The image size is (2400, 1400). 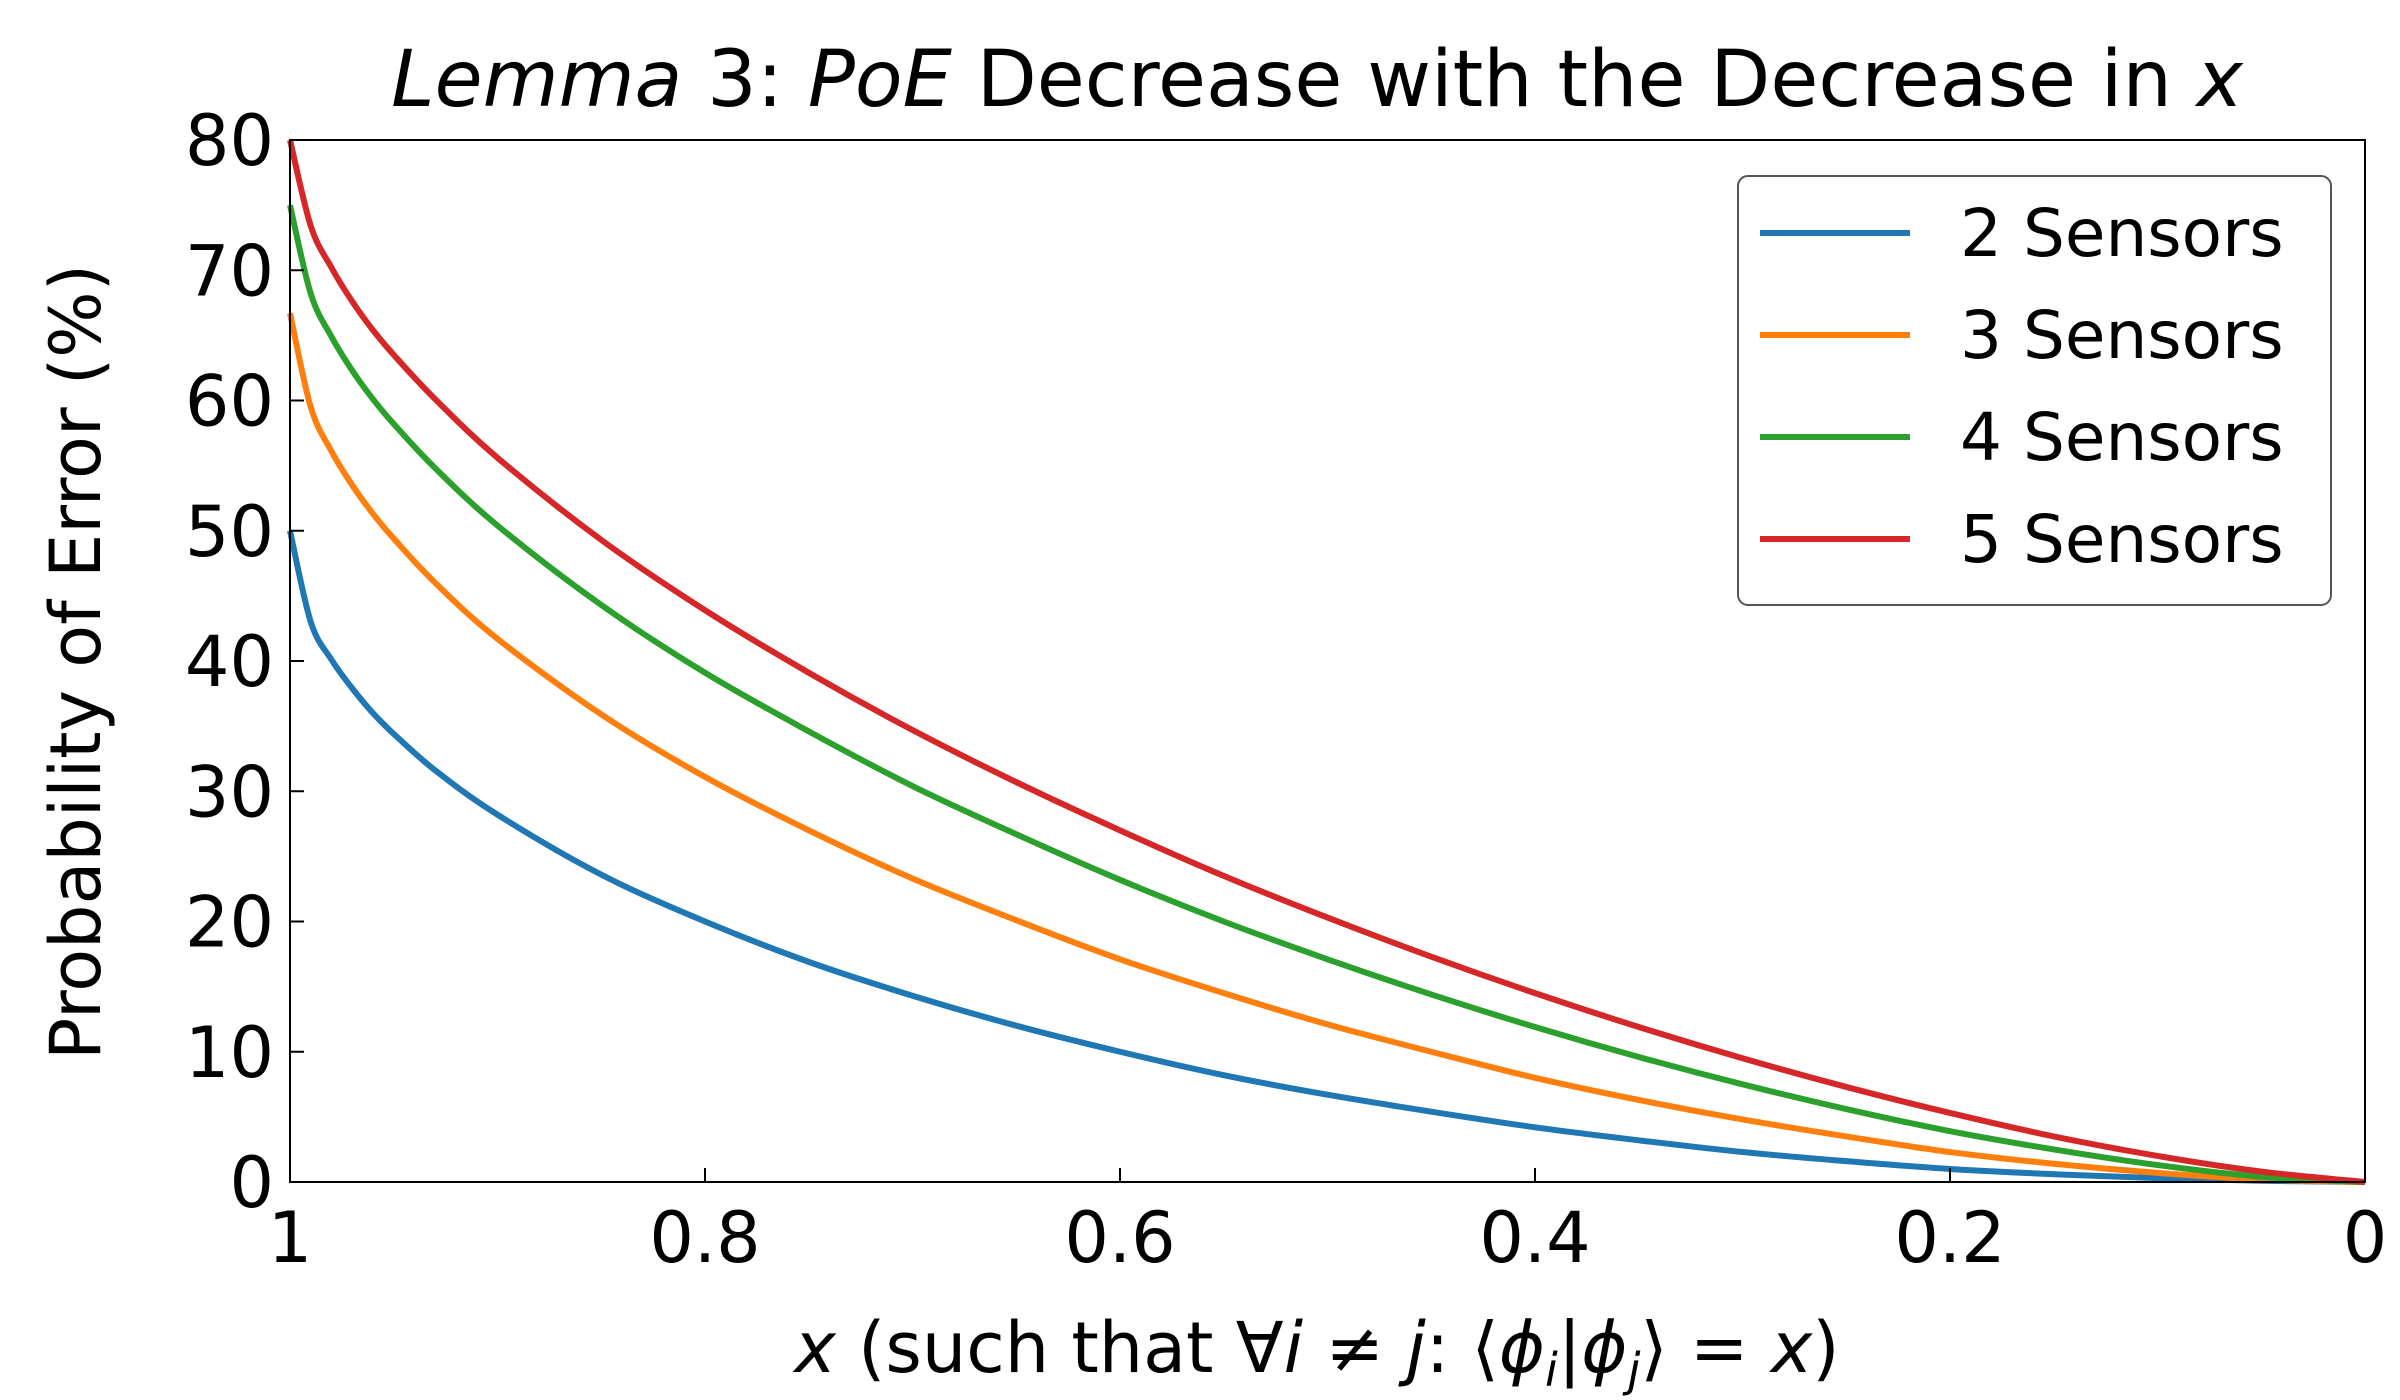 What do you see at coordinates (2122, 539) in the screenshot?
I see `legend-label: 5 Sensors` at bounding box center [2122, 539].